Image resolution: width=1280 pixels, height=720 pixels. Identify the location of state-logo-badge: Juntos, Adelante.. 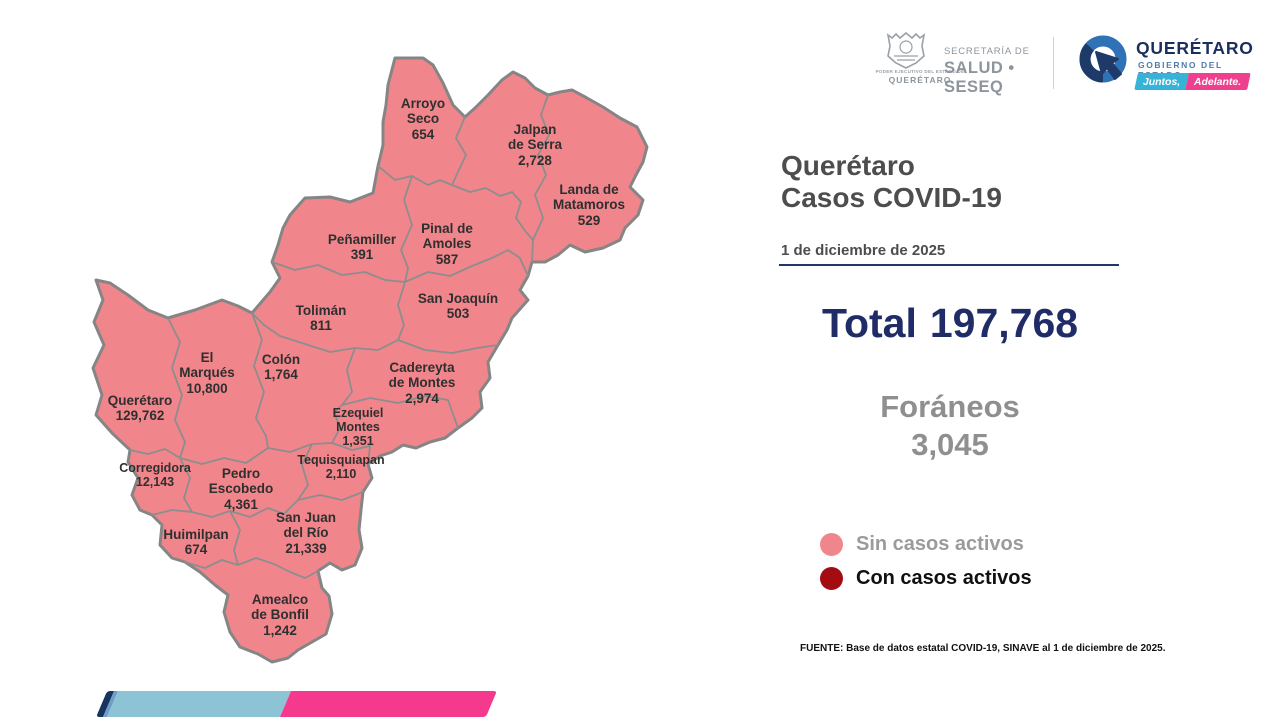
(1192, 81).